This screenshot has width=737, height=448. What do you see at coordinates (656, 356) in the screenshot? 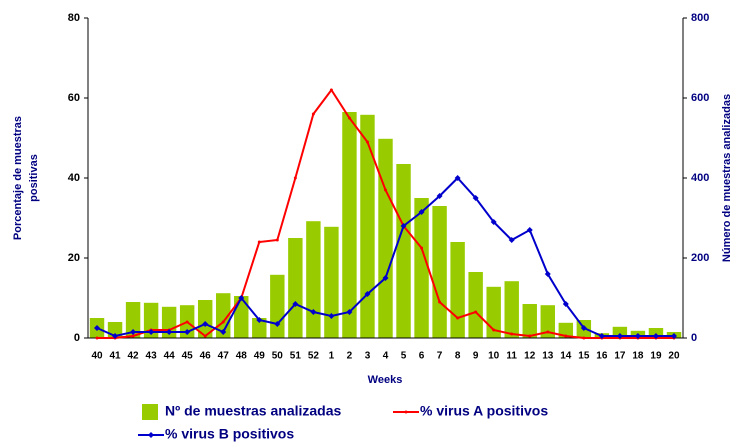
I see `x-tick-label: 19` at bounding box center [656, 356].